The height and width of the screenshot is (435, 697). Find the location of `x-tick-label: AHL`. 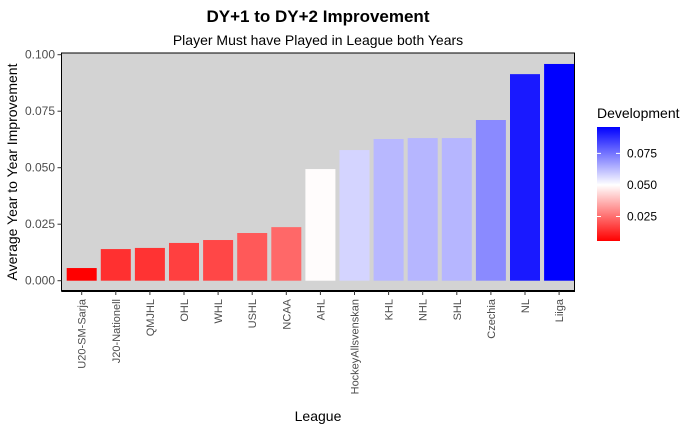

x-tick-label: AHL is located at coordinates (321, 309).